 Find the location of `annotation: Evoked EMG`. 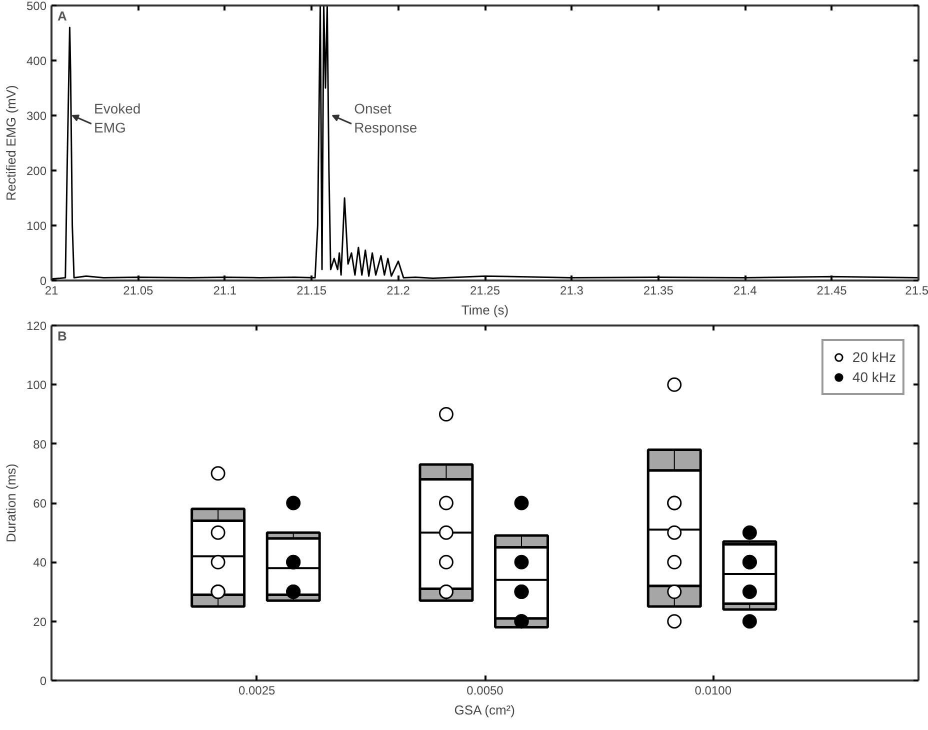

annotation: Evoked EMG is located at coordinates (117, 118).